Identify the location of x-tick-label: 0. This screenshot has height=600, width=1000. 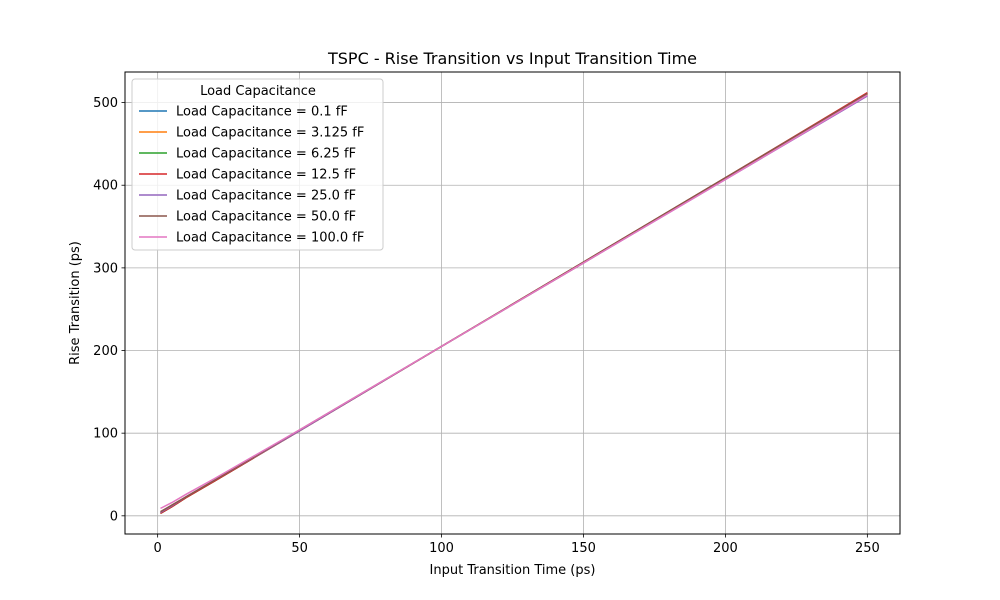
(158, 548).